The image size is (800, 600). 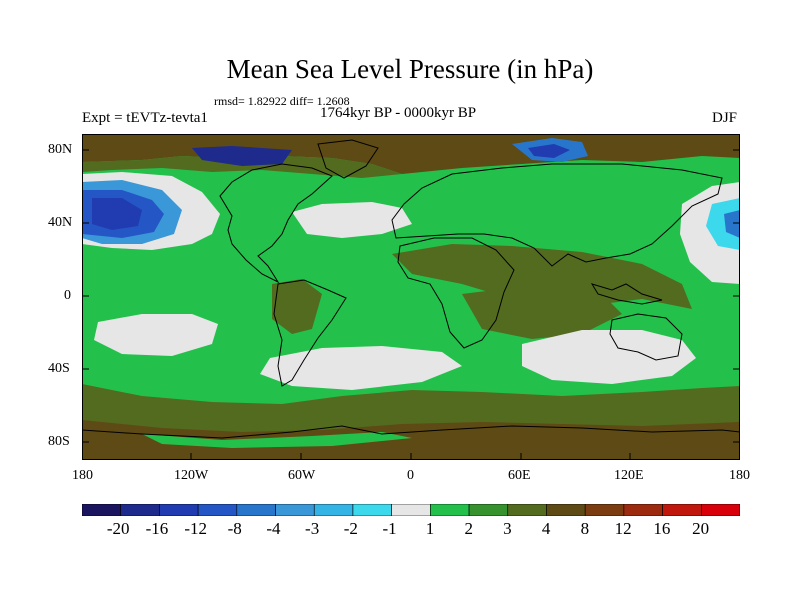 I want to click on colorbar-label: 16, so click(x=662, y=528).